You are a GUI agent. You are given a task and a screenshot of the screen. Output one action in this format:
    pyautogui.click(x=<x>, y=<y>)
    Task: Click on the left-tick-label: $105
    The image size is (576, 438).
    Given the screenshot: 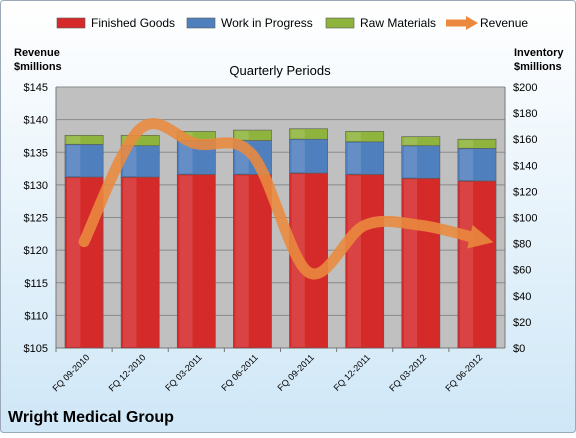 What is the action you would take?
    pyautogui.click(x=36, y=349)
    